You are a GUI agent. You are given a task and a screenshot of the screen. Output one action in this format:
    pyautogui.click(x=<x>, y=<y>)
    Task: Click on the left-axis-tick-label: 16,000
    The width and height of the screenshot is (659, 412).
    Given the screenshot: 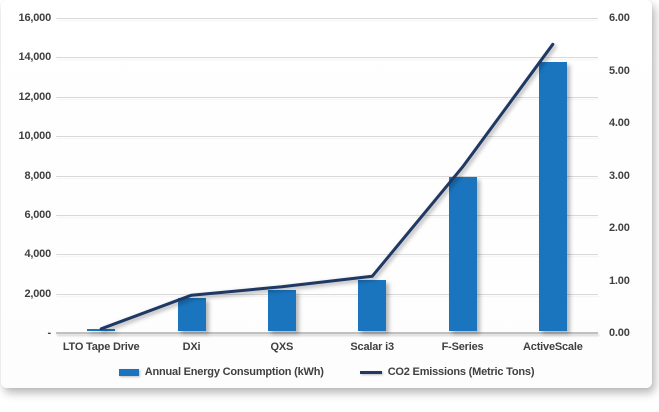 What is the action you would take?
    pyautogui.click(x=35, y=18)
    